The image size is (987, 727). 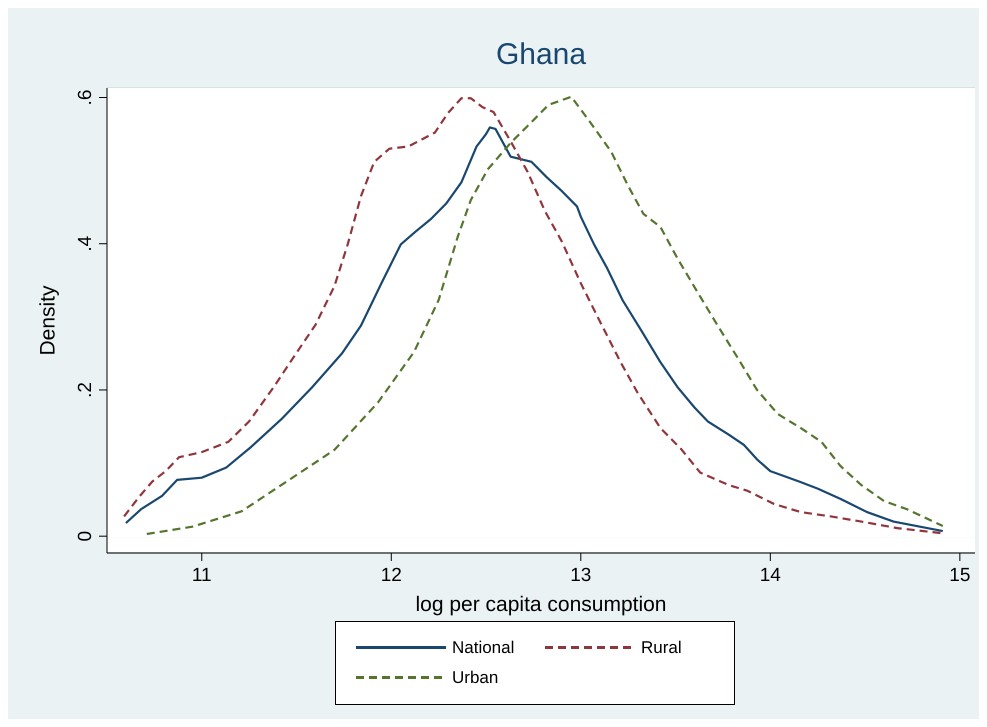 I want to click on y-axis-title: Density, so click(x=48, y=320).